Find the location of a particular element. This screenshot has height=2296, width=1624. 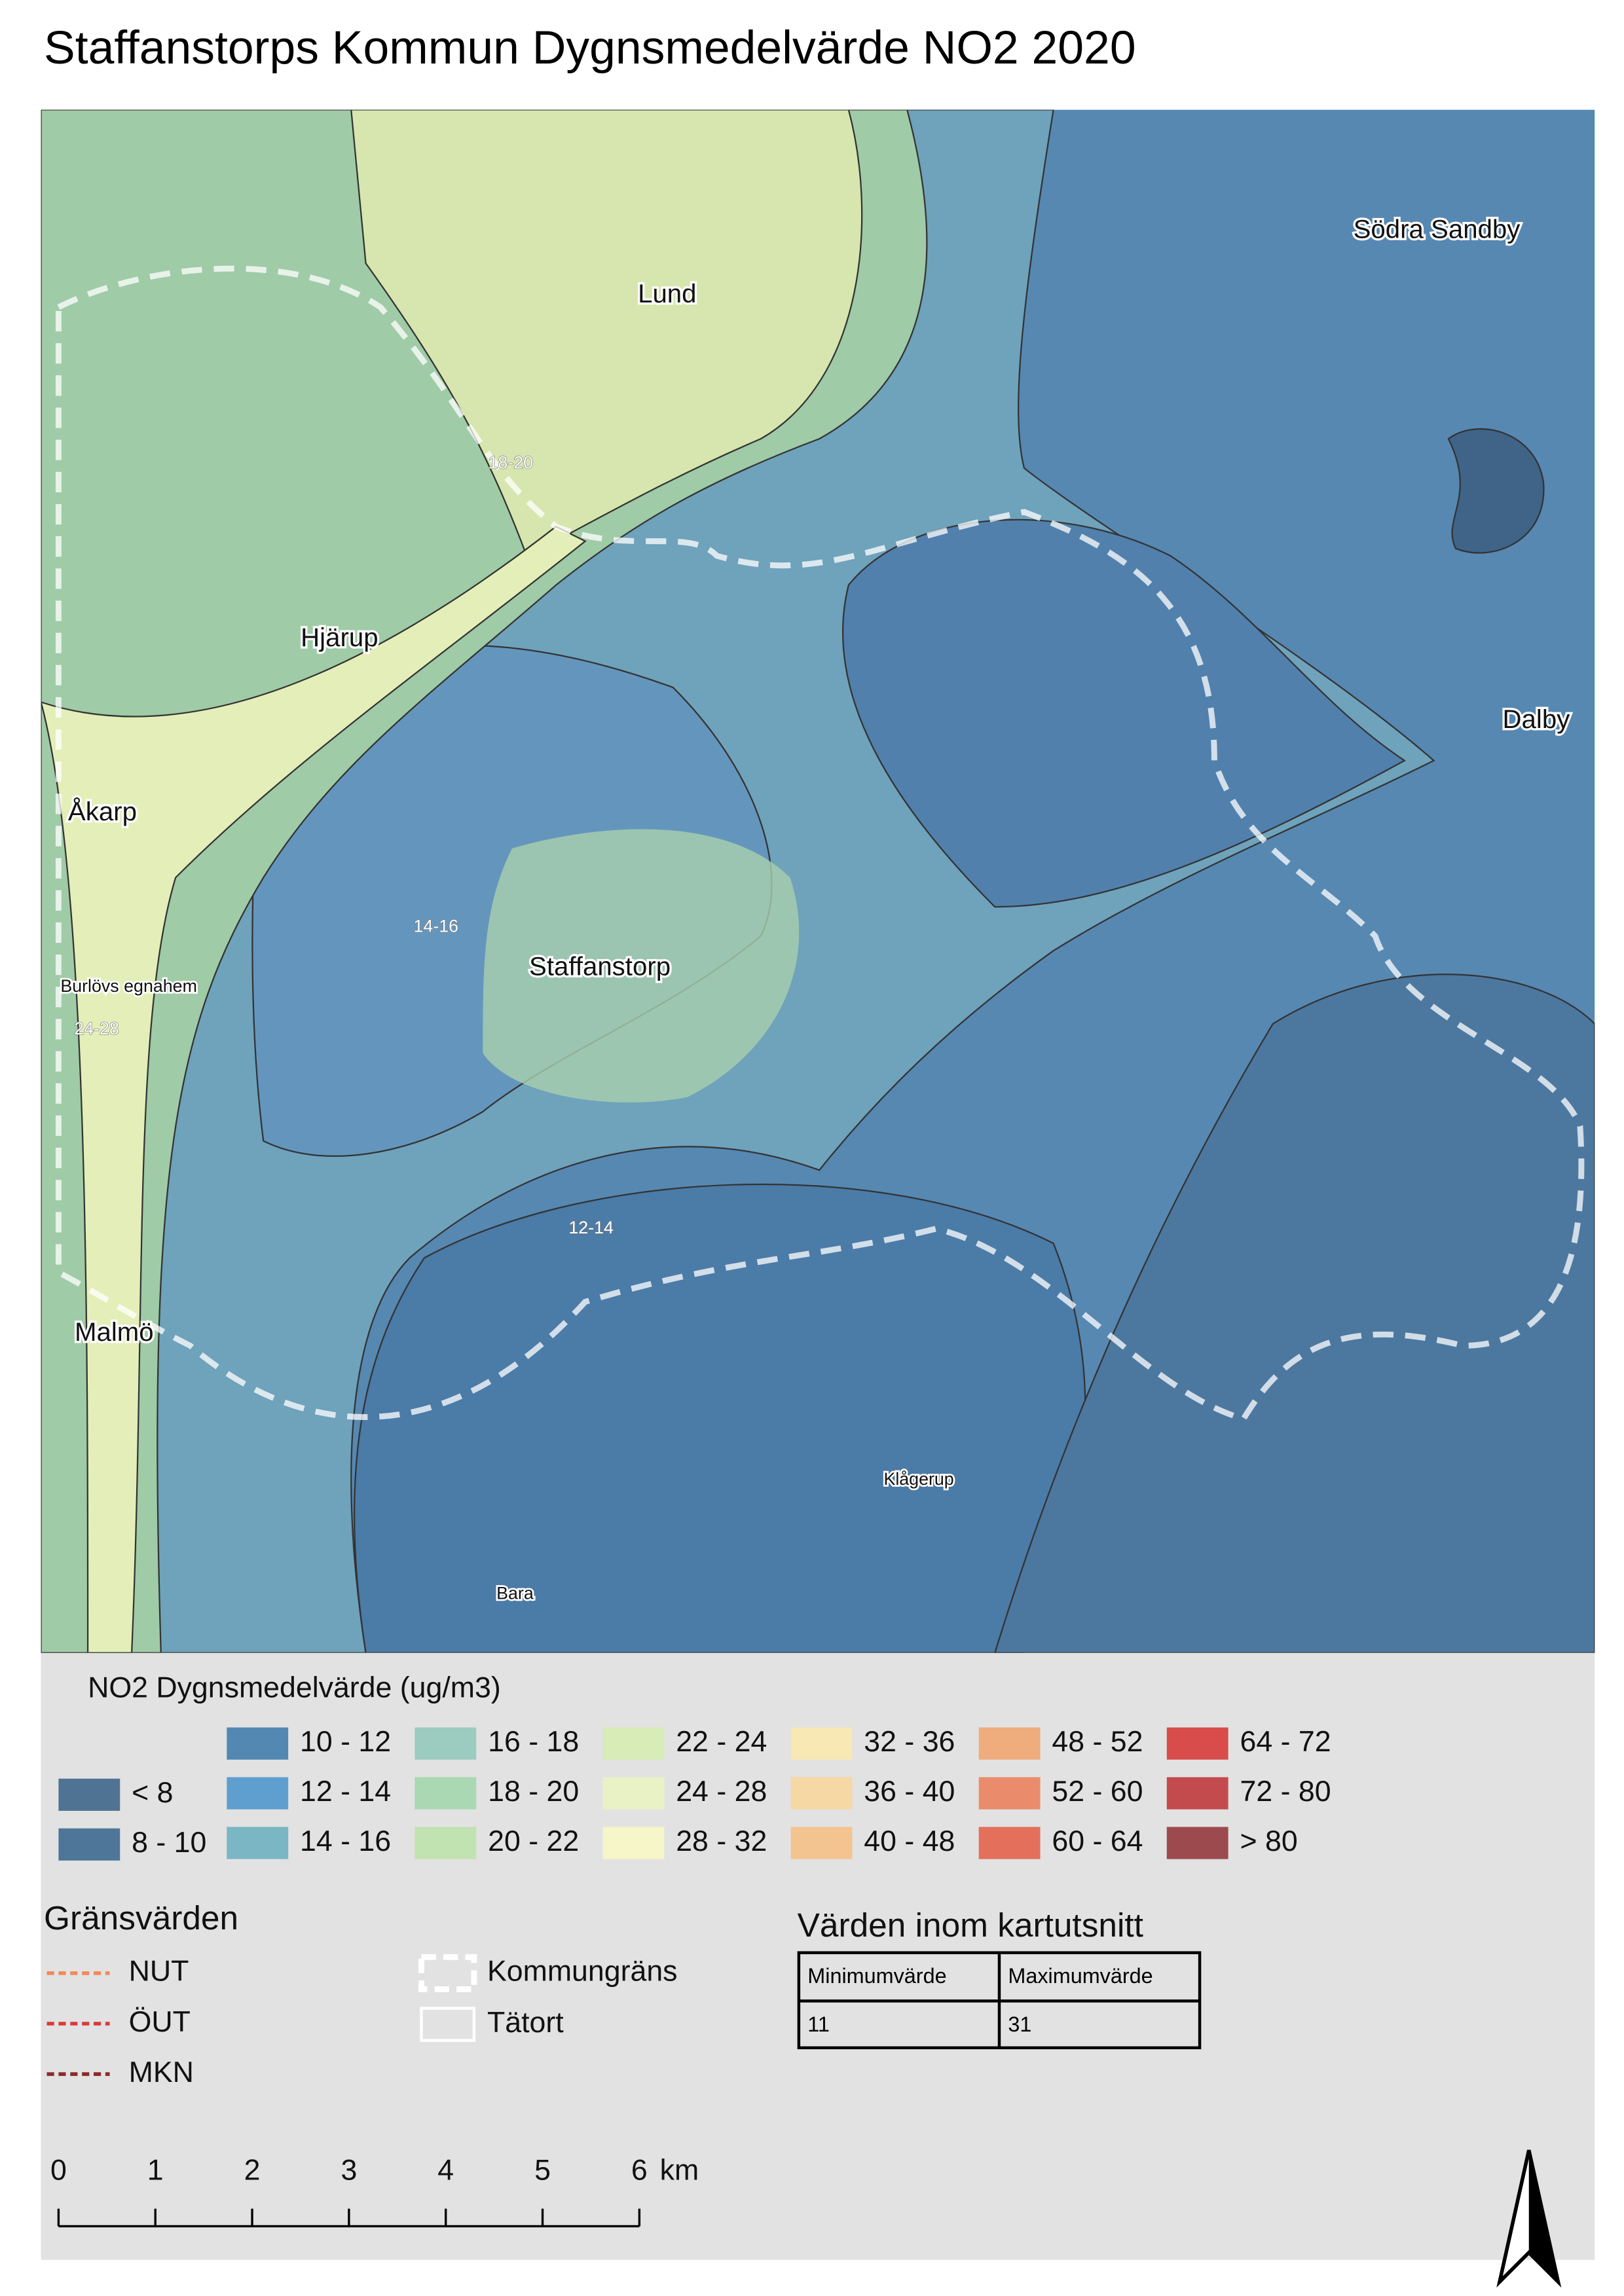

legend-label: 32 - 36 is located at coordinates (909, 1742).